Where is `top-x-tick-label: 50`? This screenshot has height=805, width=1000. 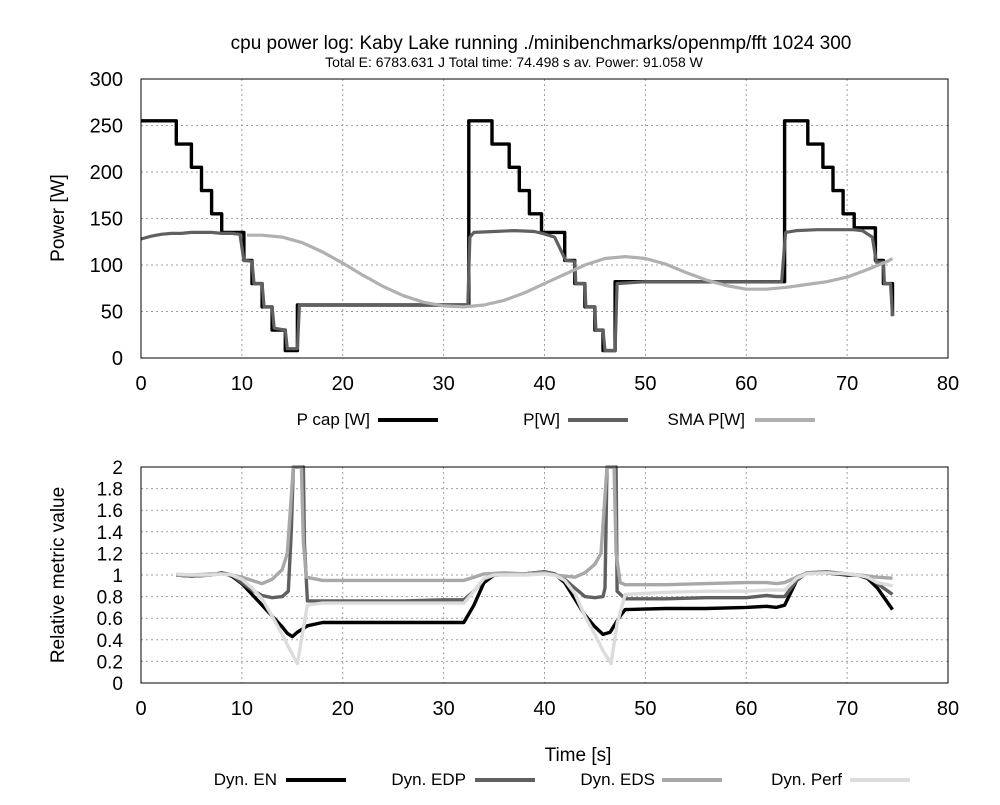 top-x-tick-label: 50 is located at coordinates (645, 384).